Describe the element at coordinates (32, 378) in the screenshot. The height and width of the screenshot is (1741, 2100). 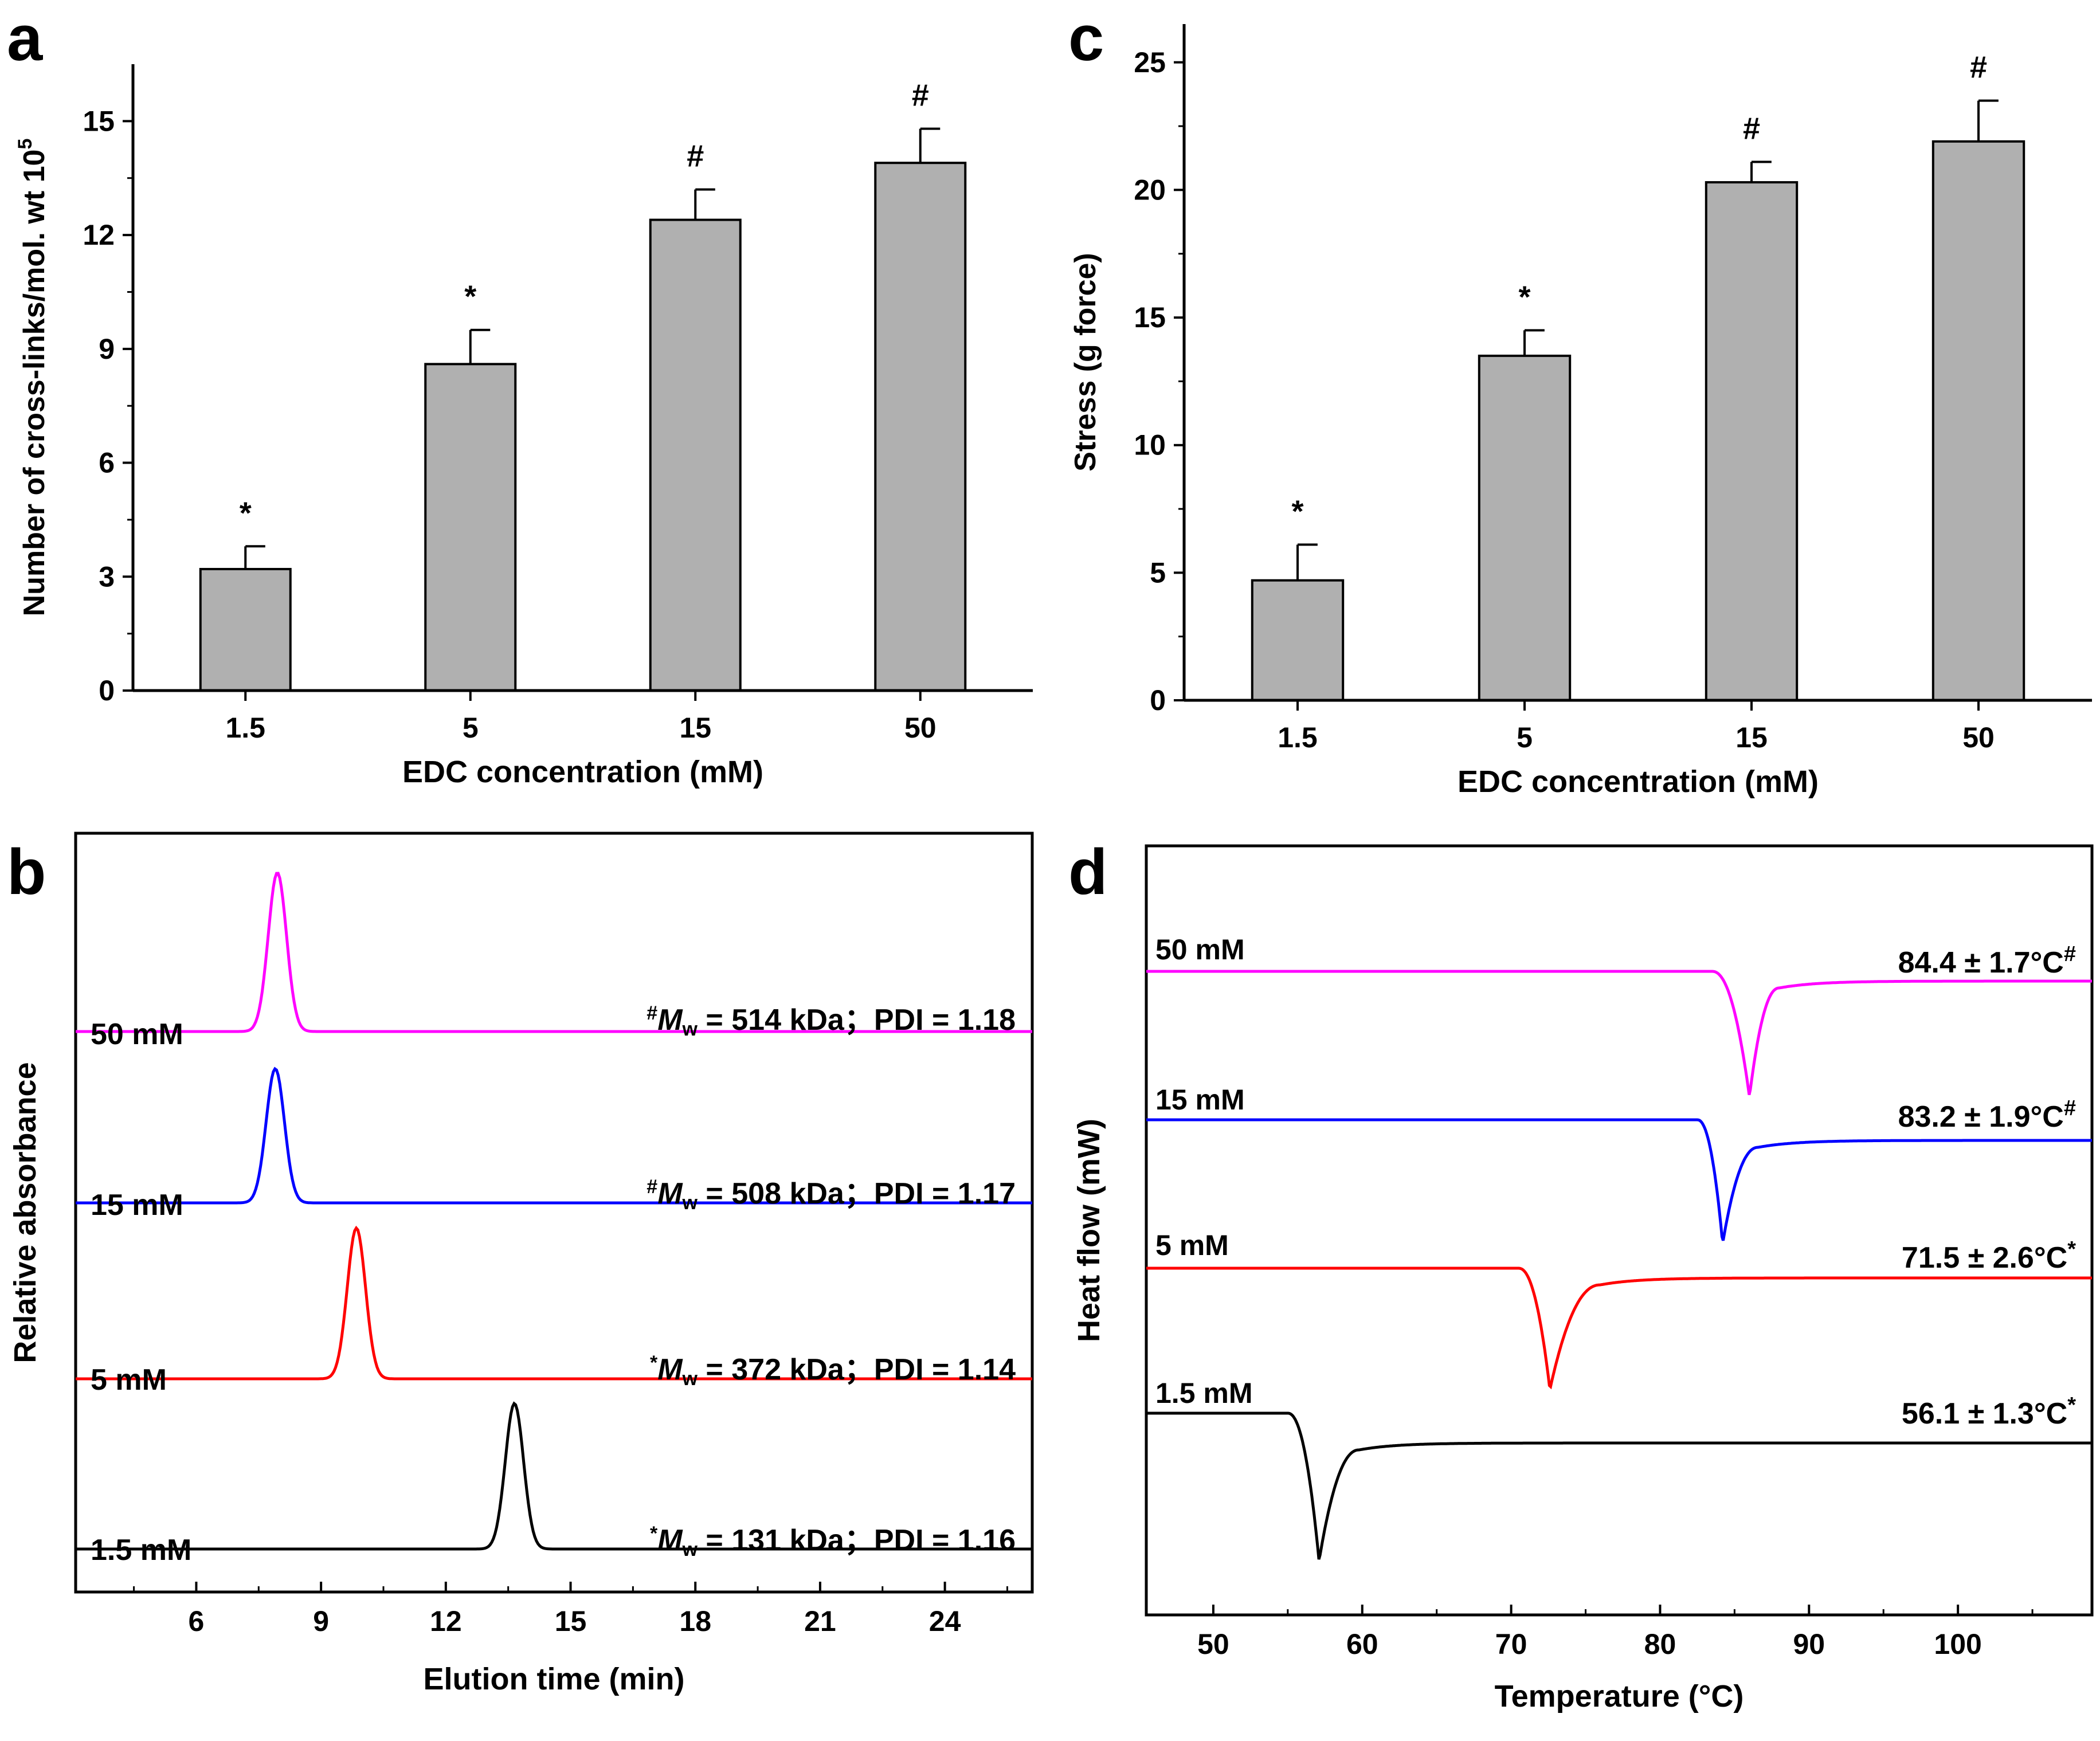
I see `y-axis-title: Number of cross-links/mol. wt 105` at that location.